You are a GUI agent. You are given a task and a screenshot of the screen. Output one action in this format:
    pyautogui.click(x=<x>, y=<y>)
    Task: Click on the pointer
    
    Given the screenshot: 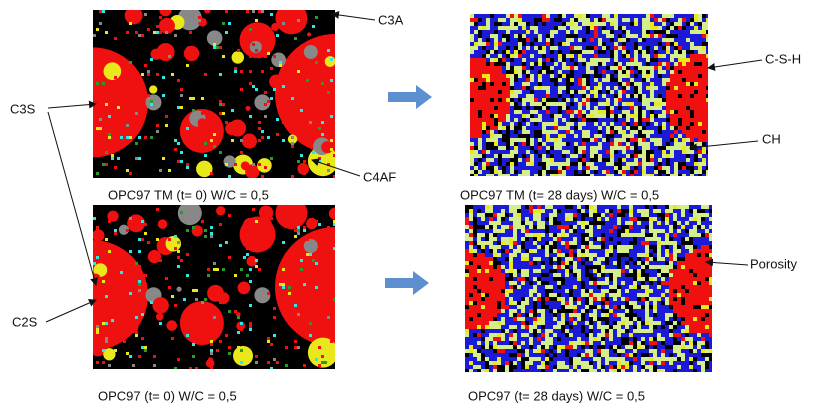 What is the action you would take?
    pyautogui.click(x=724, y=146)
    